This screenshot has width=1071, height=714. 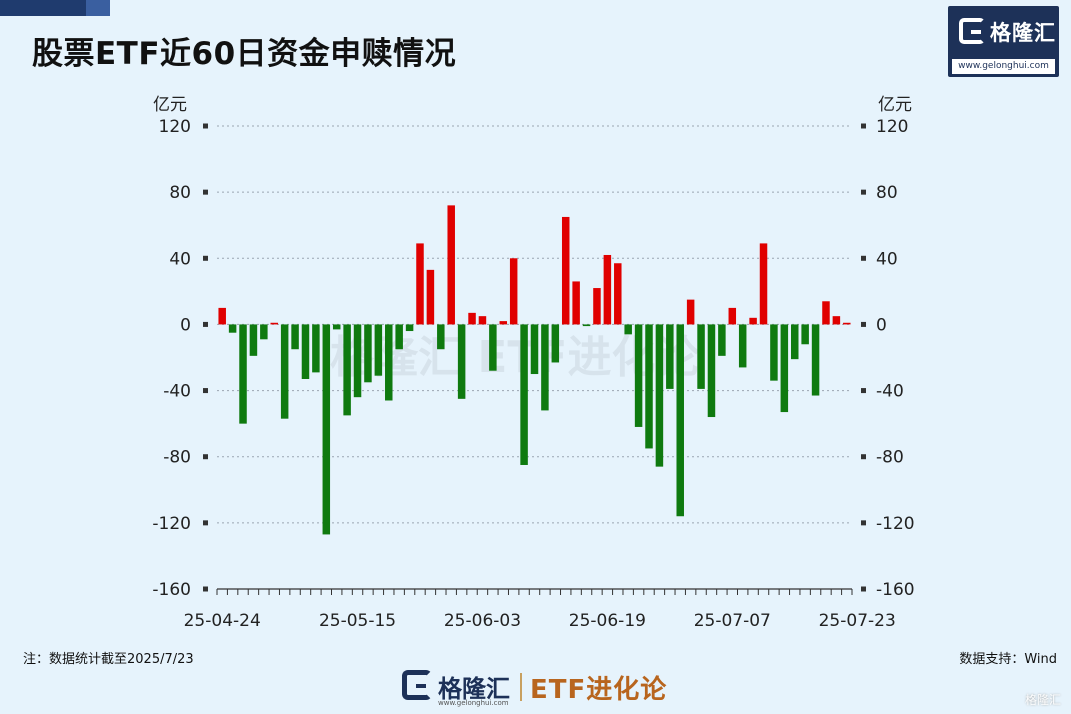 I want to click on y-tick-label-left: 40, so click(x=180, y=259).